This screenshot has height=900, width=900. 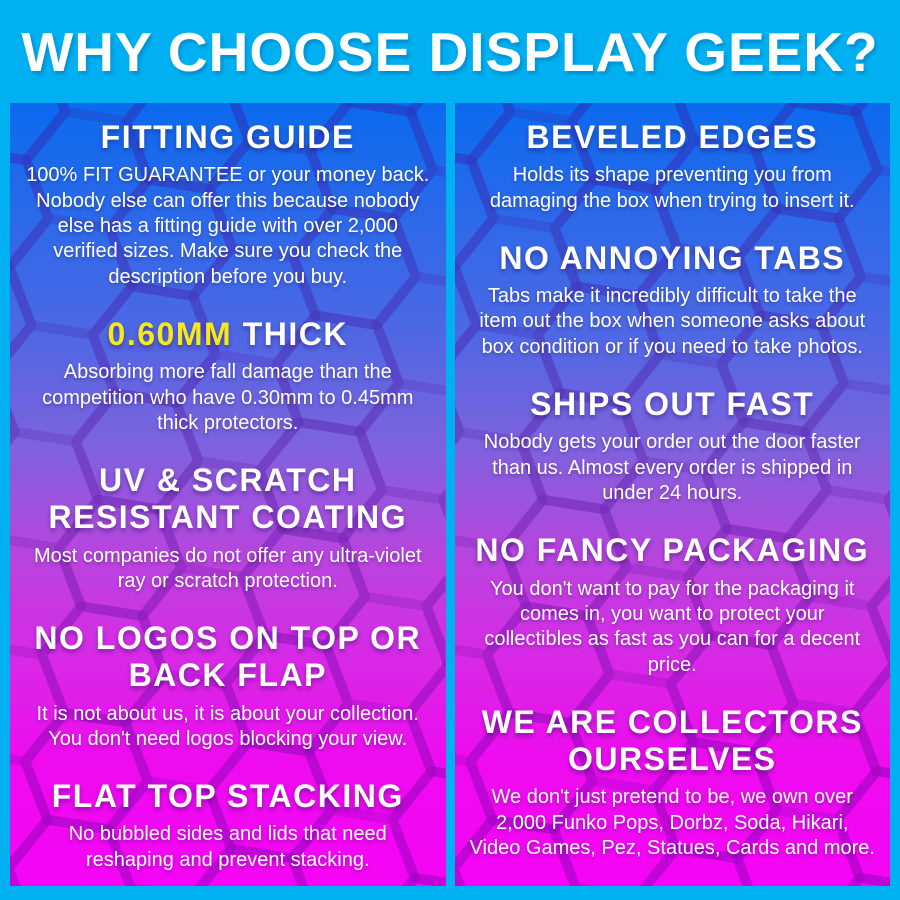 I want to click on section-heading: NO ANNOYING TABS, so click(x=672, y=257).